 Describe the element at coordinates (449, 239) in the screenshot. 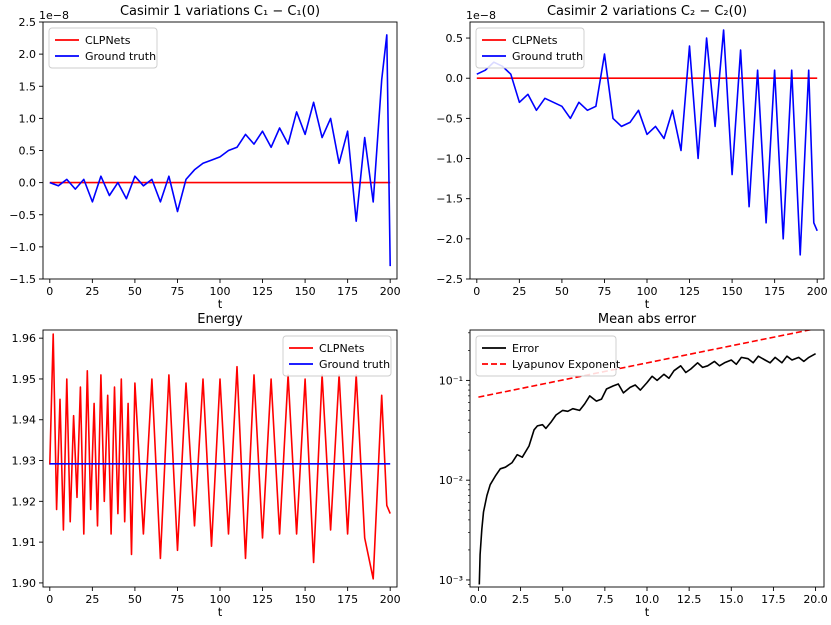

I see `y-tick-label: −2.0` at that location.